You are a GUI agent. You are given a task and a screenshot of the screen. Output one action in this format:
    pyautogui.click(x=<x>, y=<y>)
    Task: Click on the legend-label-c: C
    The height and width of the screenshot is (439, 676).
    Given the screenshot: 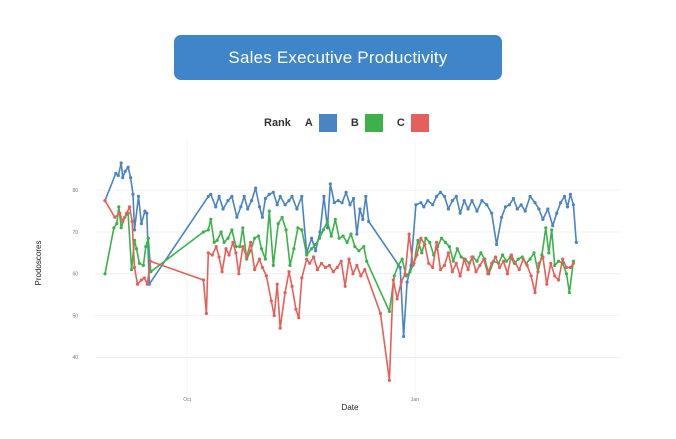 What is the action you would take?
    pyautogui.click(x=400, y=123)
    